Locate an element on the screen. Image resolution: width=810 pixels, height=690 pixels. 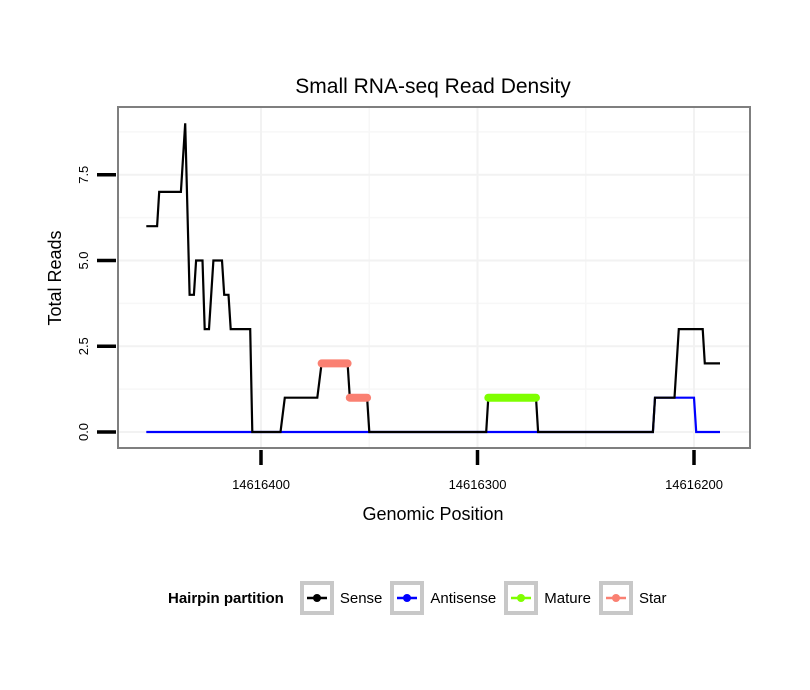
y-tick-label: 0.0 is located at coordinates (83, 432).